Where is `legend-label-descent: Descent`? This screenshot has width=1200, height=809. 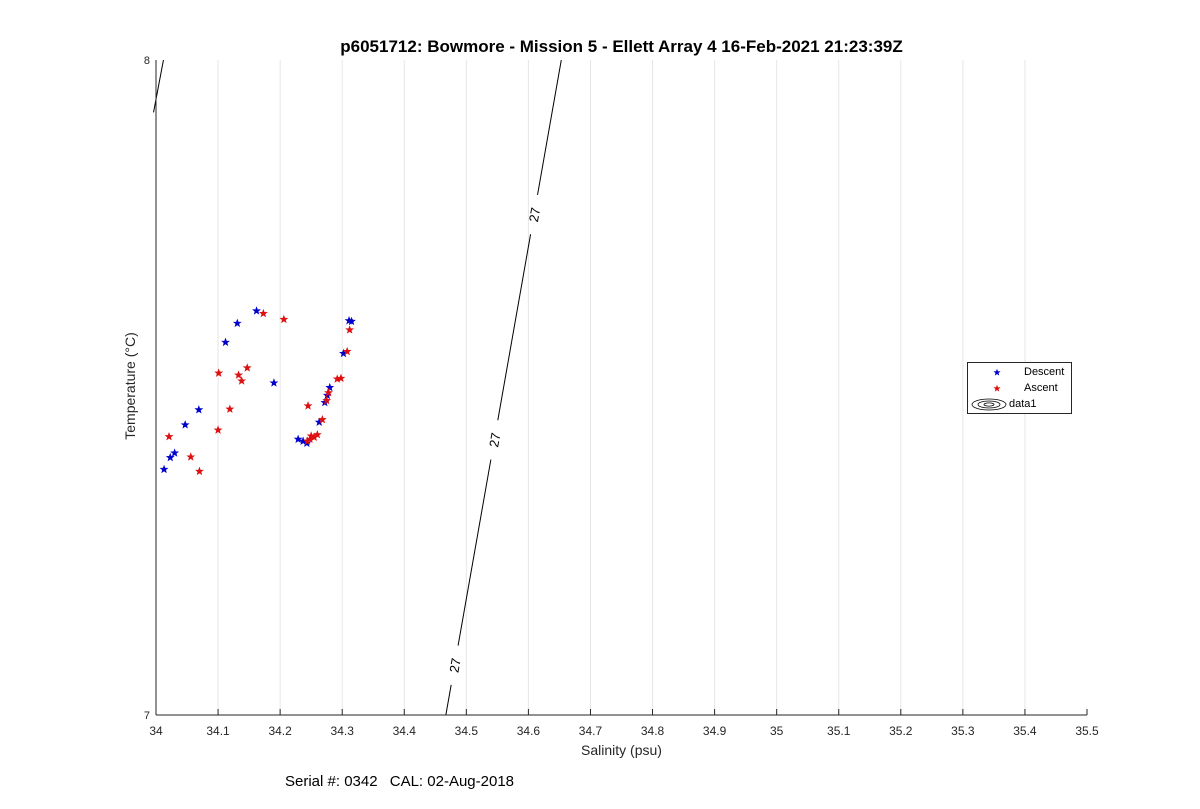
legend-label-descent: Descent is located at coordinates (1044, 372).